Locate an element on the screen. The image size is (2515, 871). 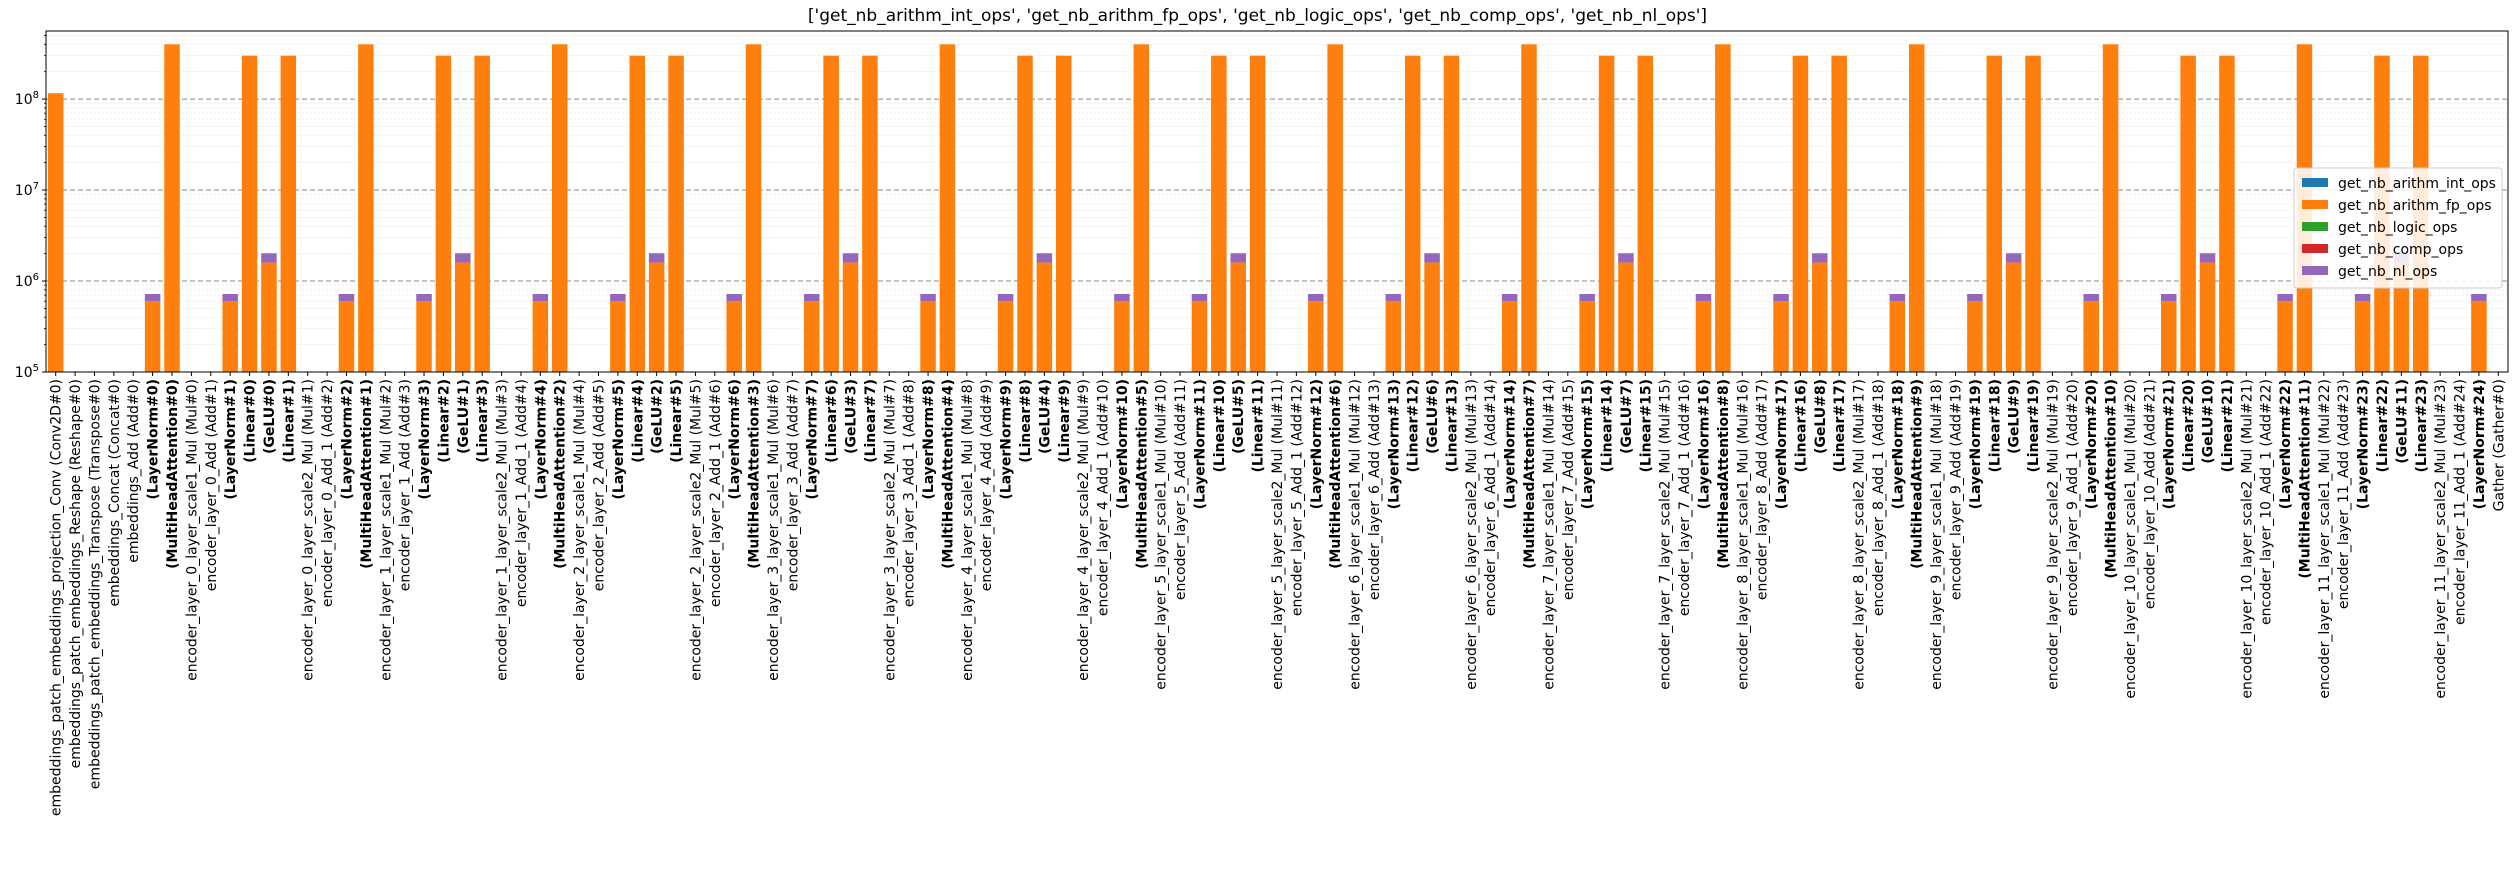
x-tick-label: encoder_layer_3_Add (Add#7) is located at coordinates (793, 485).